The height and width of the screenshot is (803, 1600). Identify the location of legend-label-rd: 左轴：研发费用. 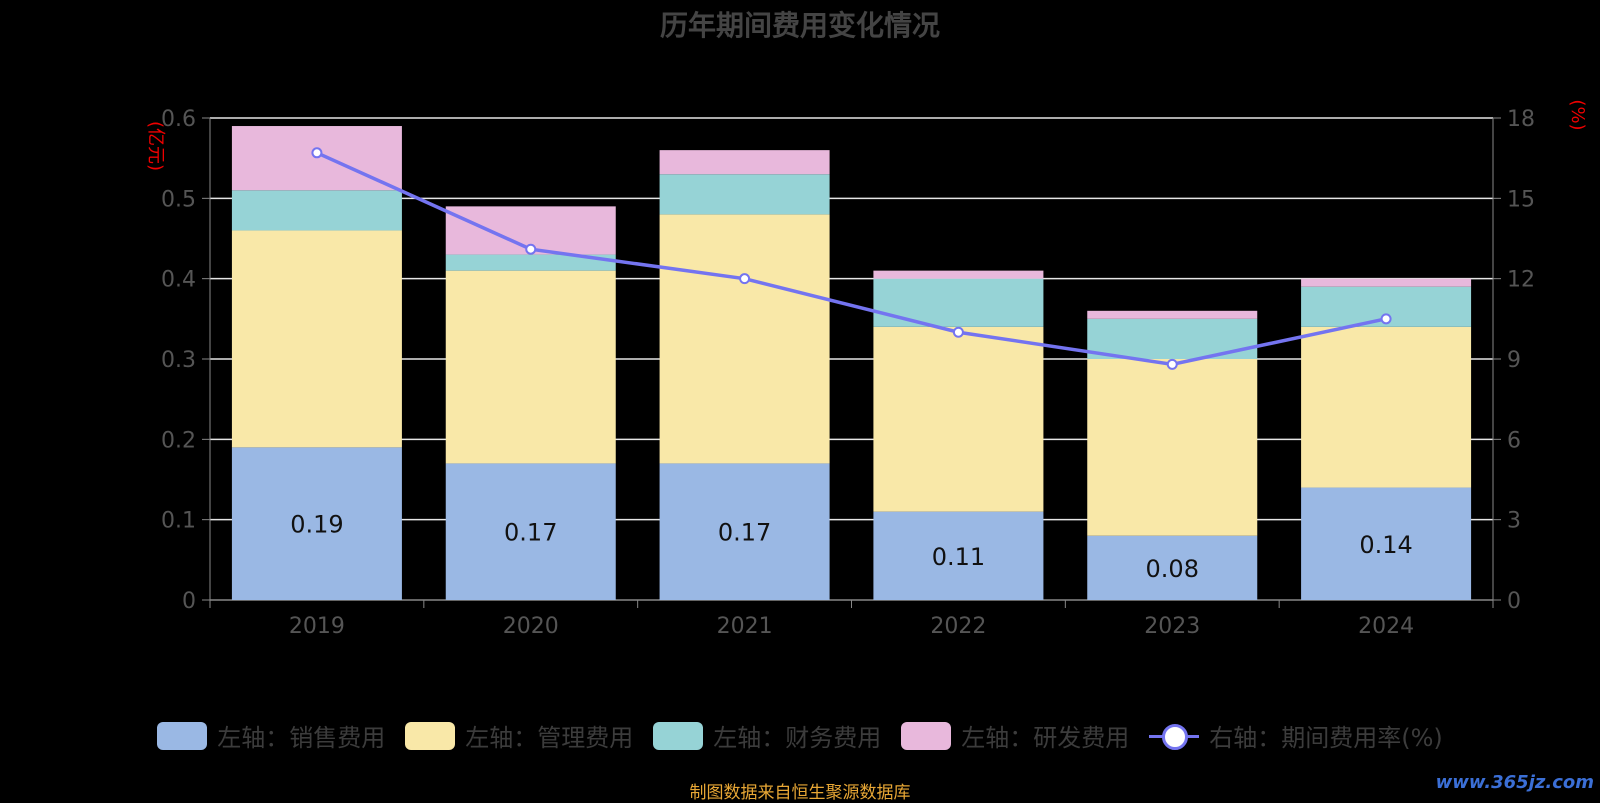
(1045, 738).